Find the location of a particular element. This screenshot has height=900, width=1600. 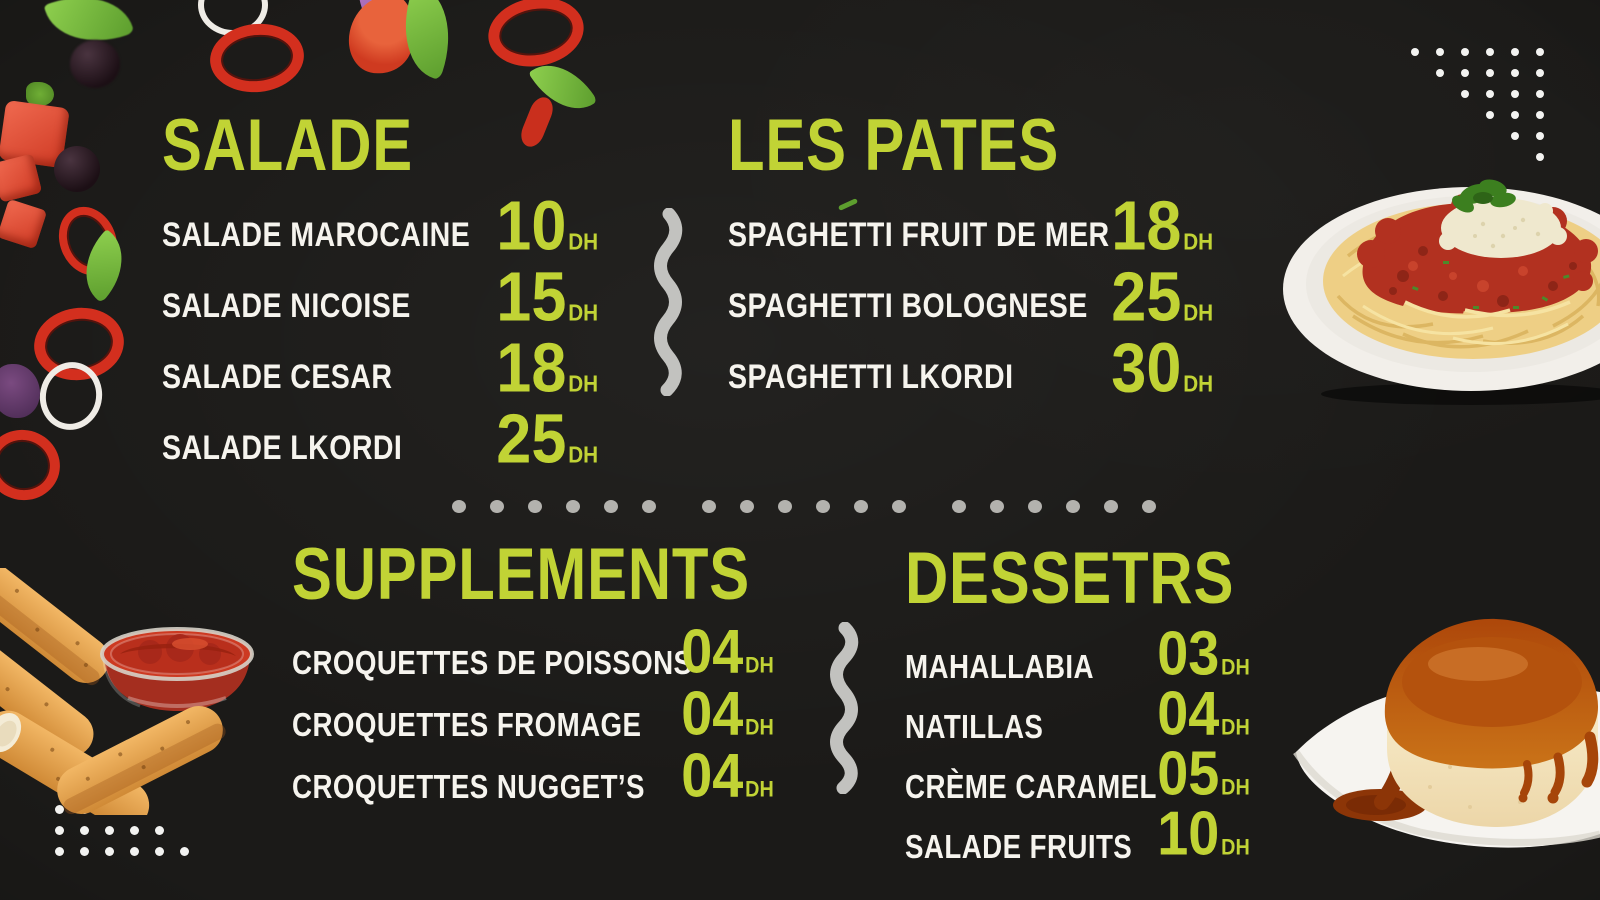

menu-item: SALADE FRUITS 10 DH is located at coordinates (1077, 840).